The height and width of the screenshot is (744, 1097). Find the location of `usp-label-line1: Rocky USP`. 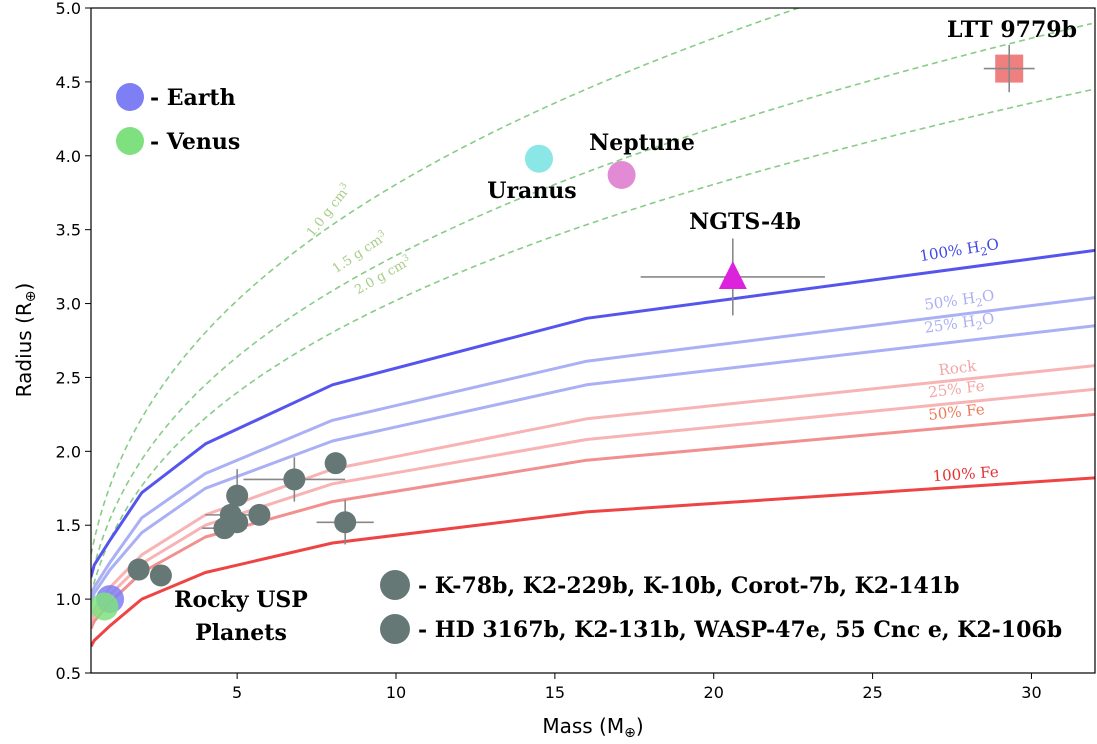

usp-label-line1: Rocky USP is located at coordinates (241, 600).